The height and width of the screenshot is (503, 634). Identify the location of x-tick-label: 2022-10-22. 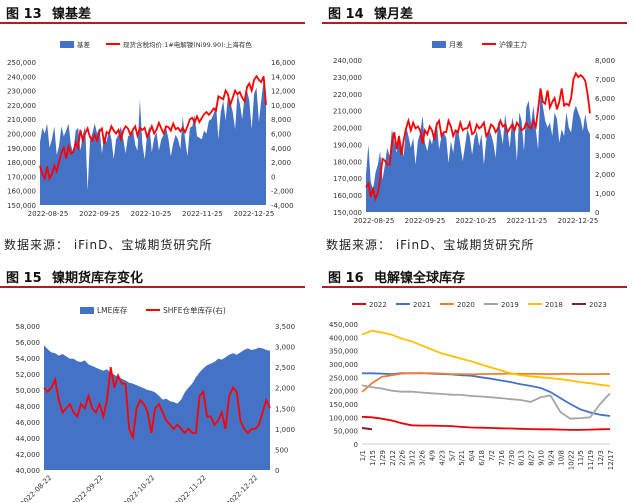
(139, 488).